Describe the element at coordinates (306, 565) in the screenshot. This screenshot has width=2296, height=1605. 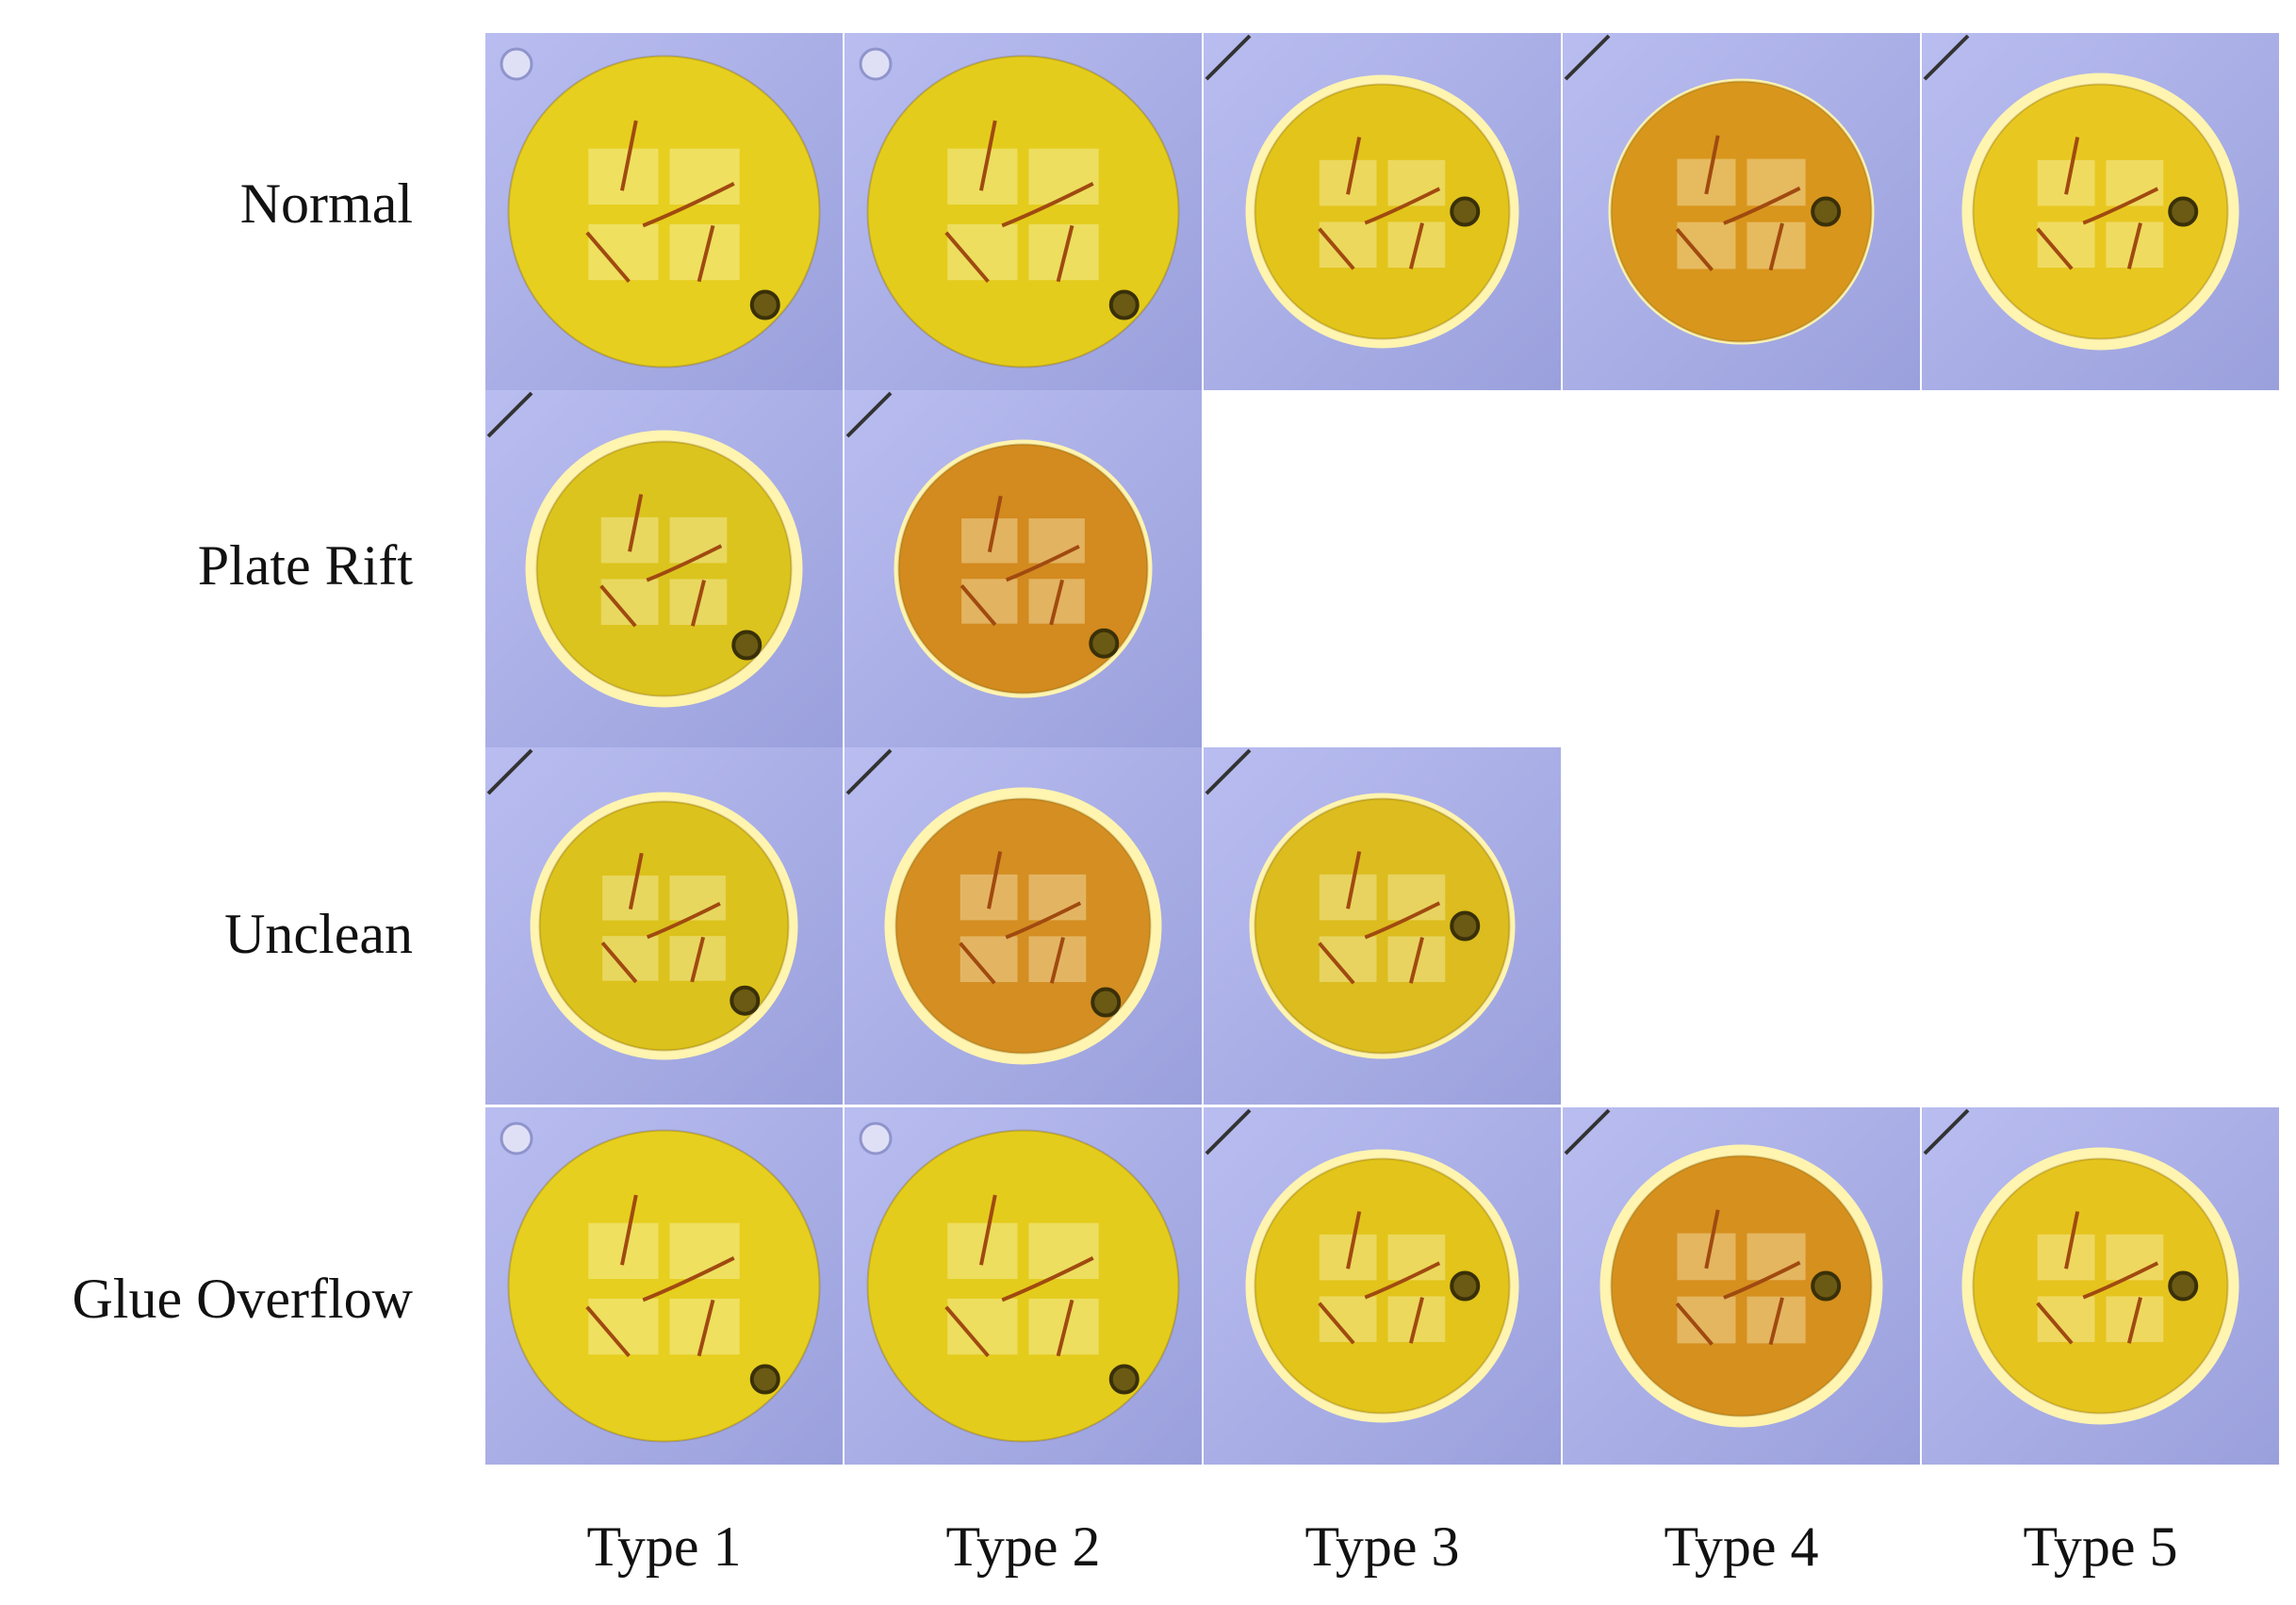
I see `row-label: Plate Rift` at that location.